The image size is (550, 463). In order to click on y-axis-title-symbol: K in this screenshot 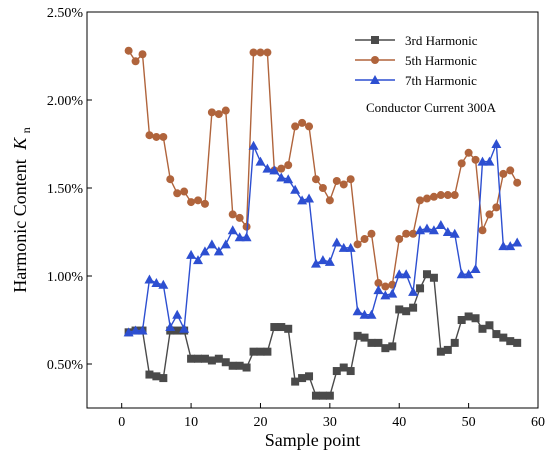, I will do `click(20, 144)`.